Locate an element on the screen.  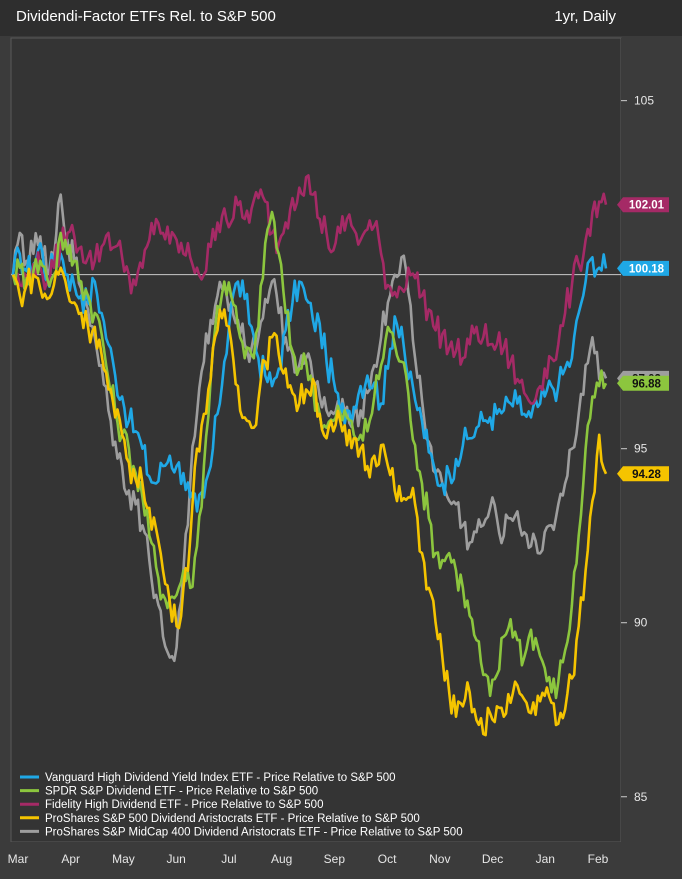
badge-label: 96.88 is located at coordinates (646, 384).